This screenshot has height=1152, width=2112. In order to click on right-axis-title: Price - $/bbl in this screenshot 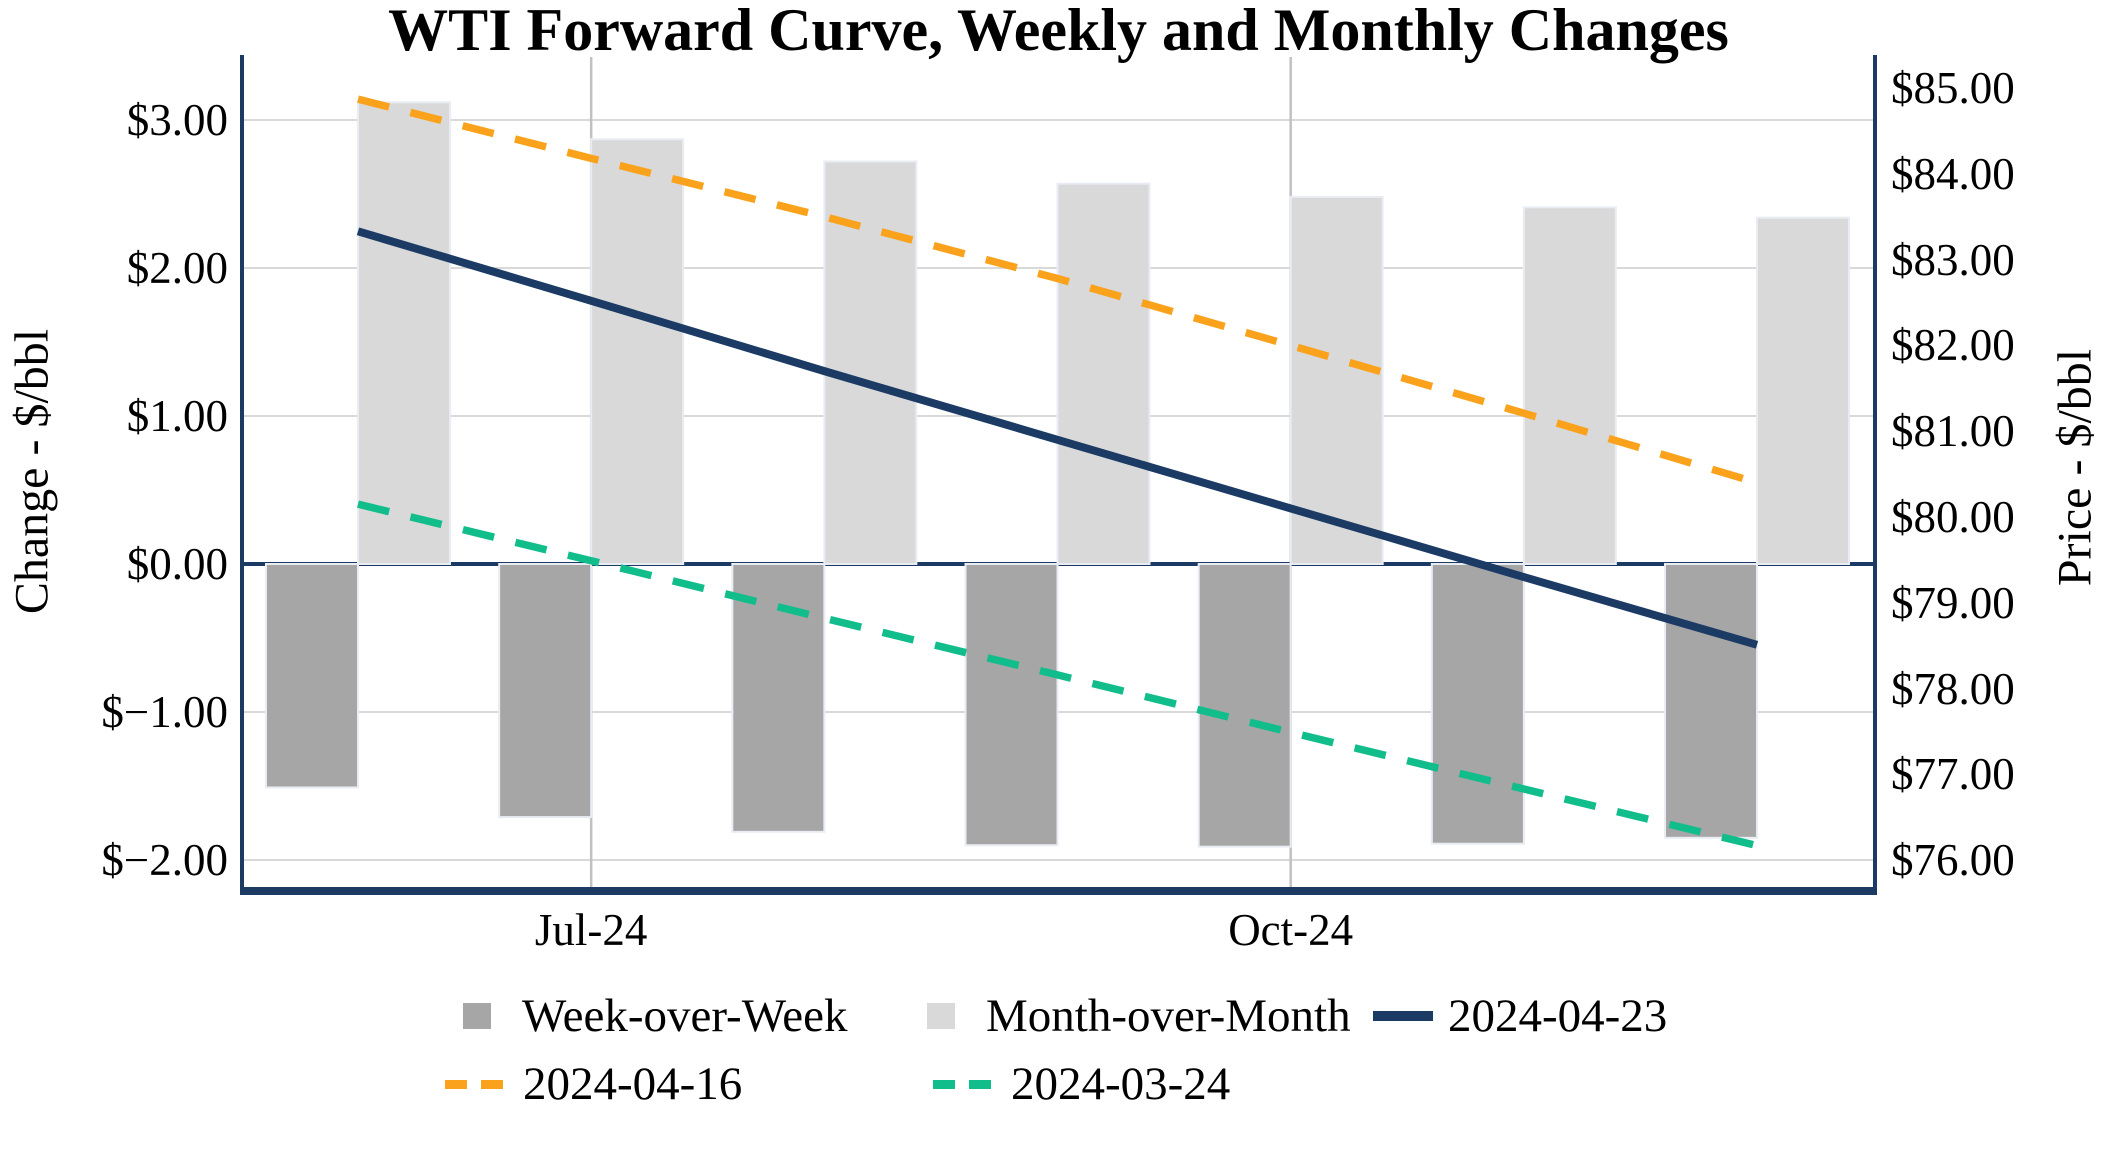, I will do `click(2075, 467)`.